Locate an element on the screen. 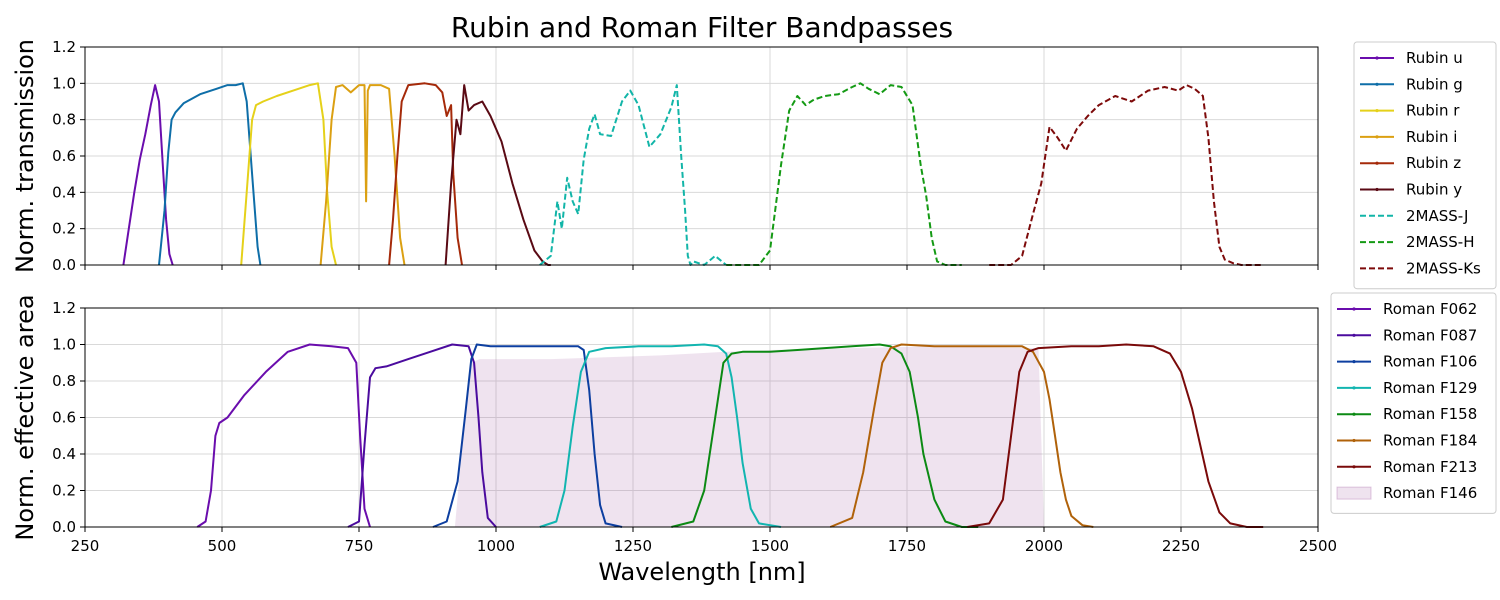 The width and height of the screenshot is (1500, 600). roman-panel-y-ticks: 0.0 0.2 0.4 0.6 0.8 1.0 1.2 is located at coordinates (68, 417).